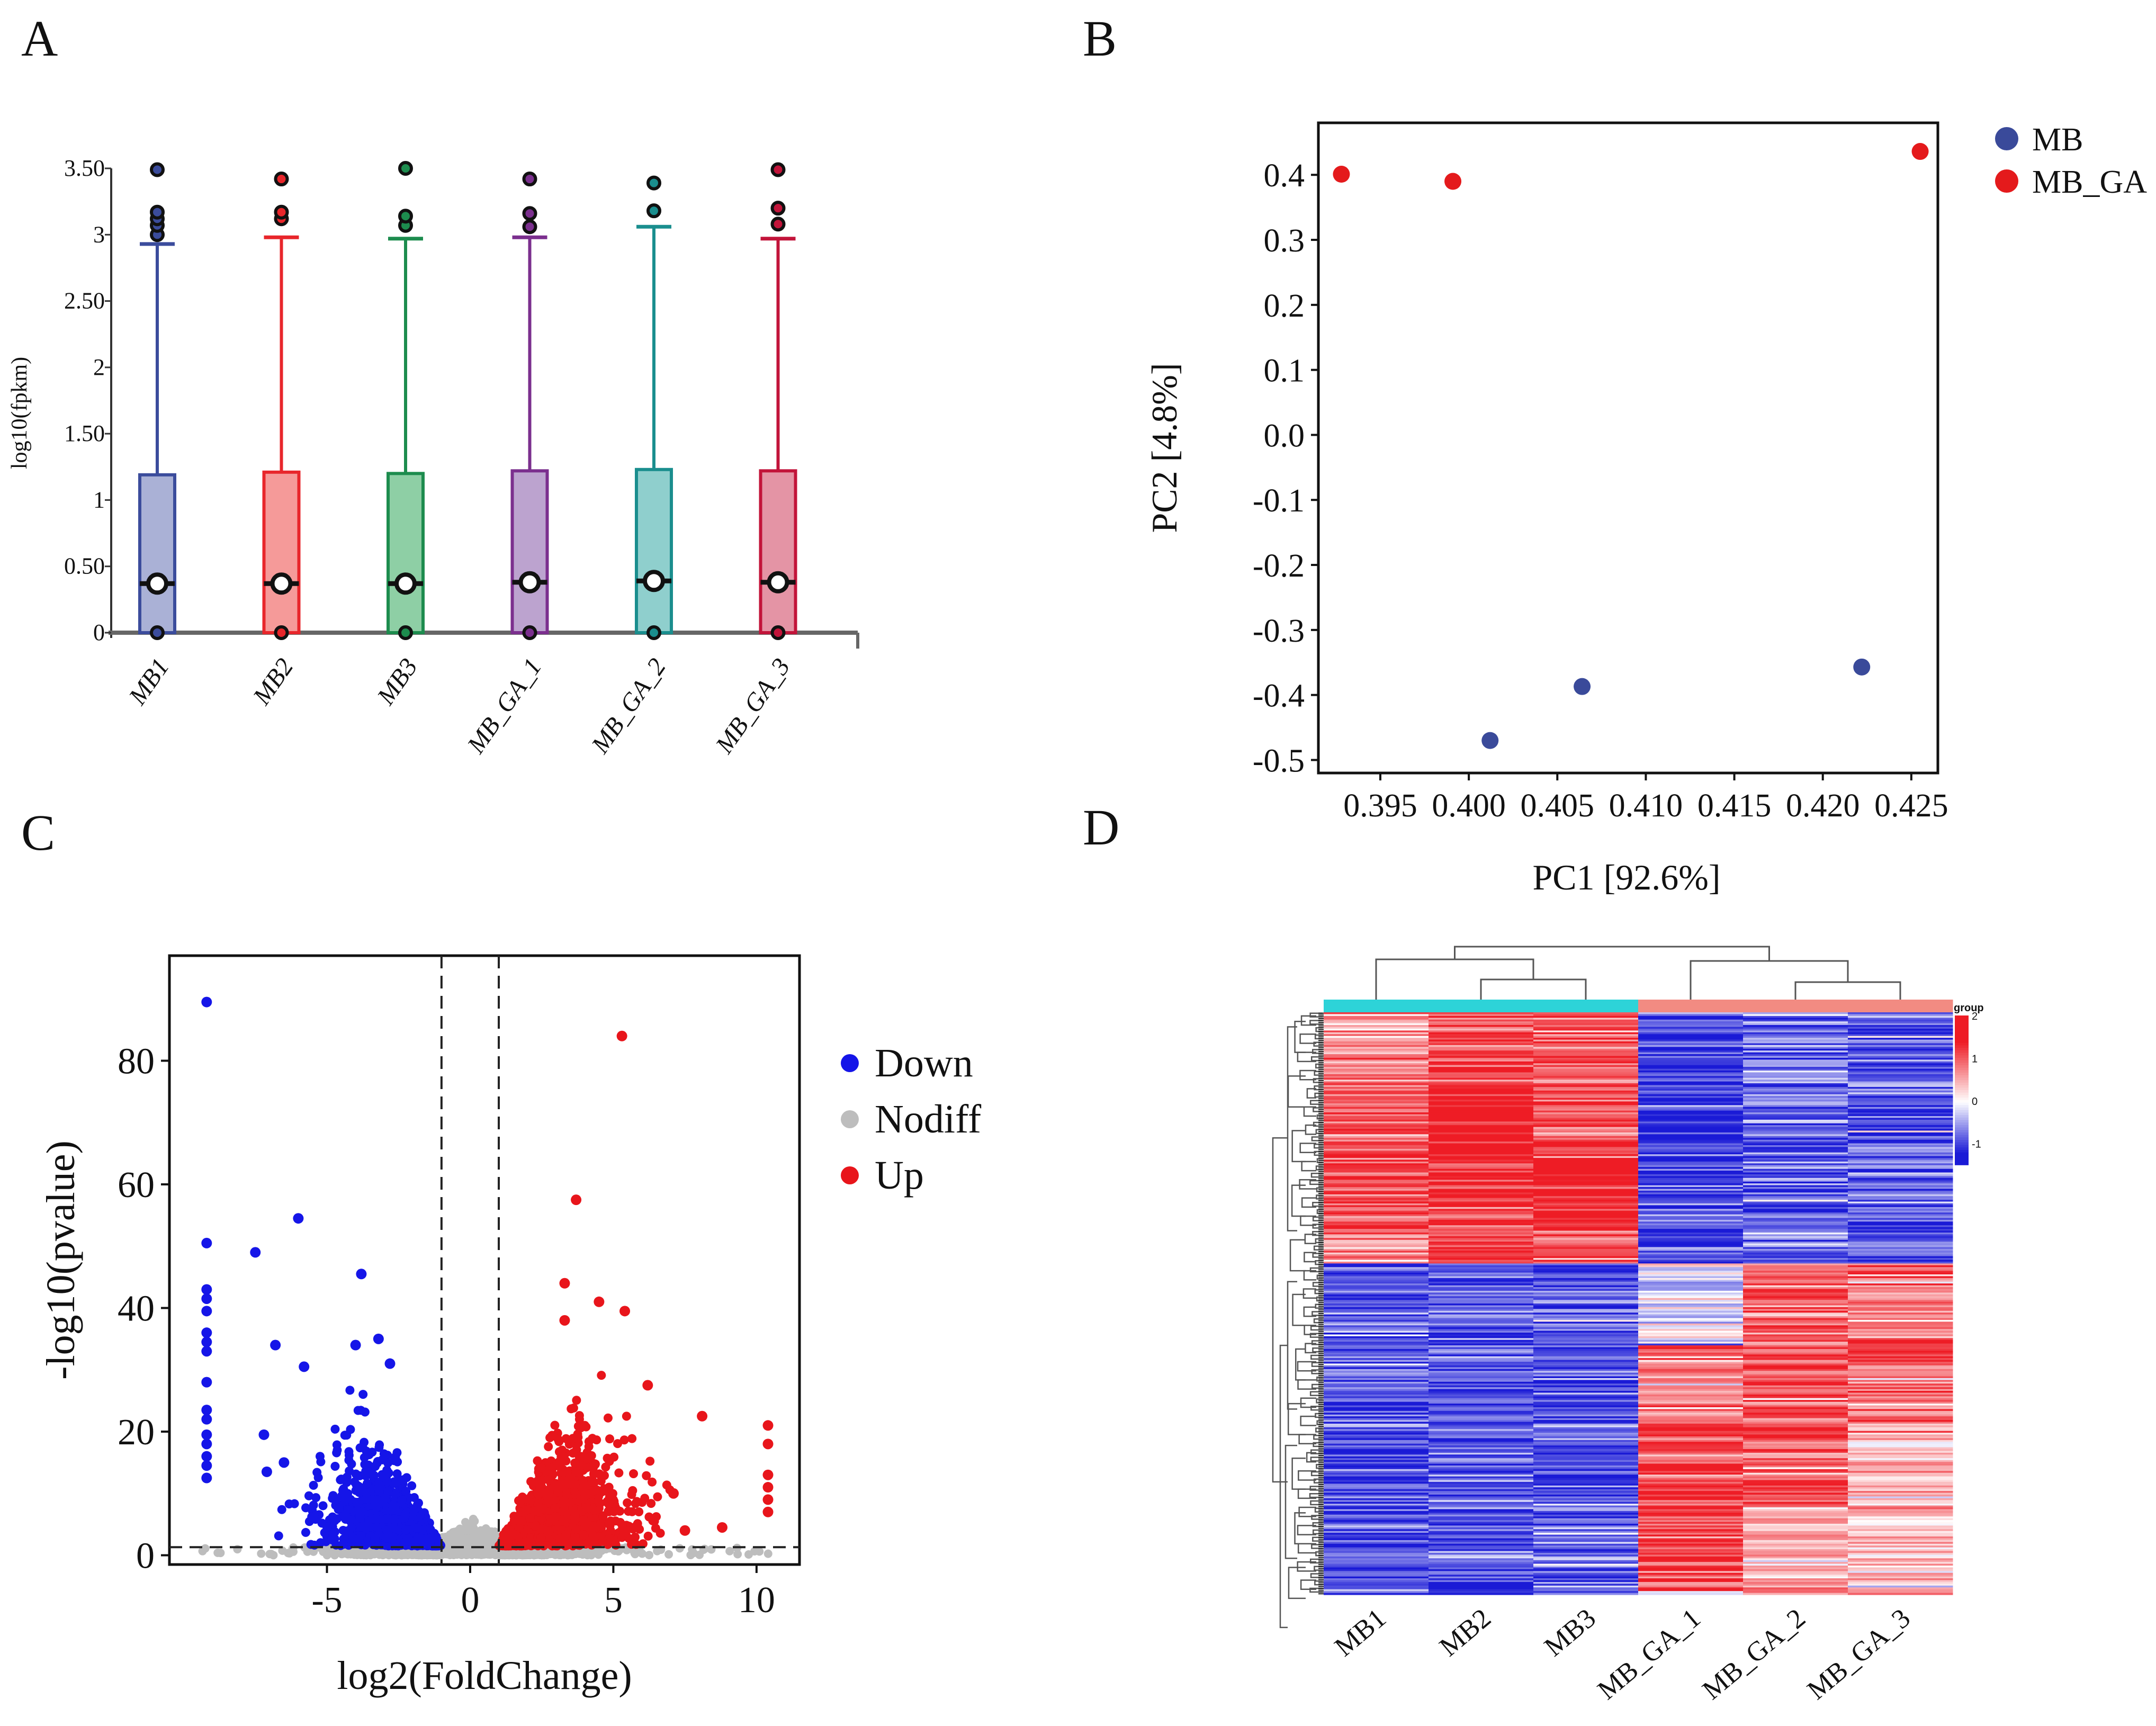  What do you see at coordinates (1279, 696) in the screenshot?
I see `panel-b-ytick-label: -0.4` at bounding box center [1279, 696].